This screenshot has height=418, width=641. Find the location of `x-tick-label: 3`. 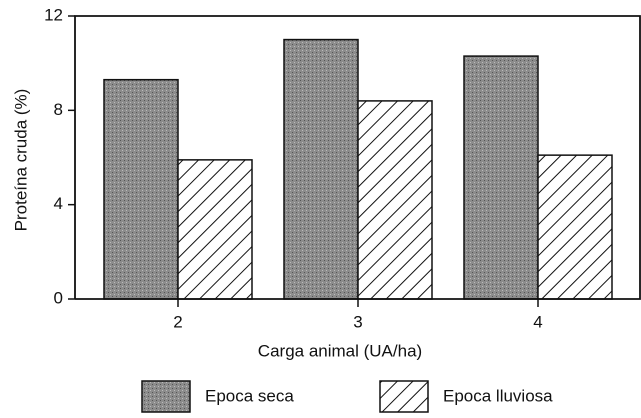

x-tick-label: 3 is located at coordinates (357, 321).